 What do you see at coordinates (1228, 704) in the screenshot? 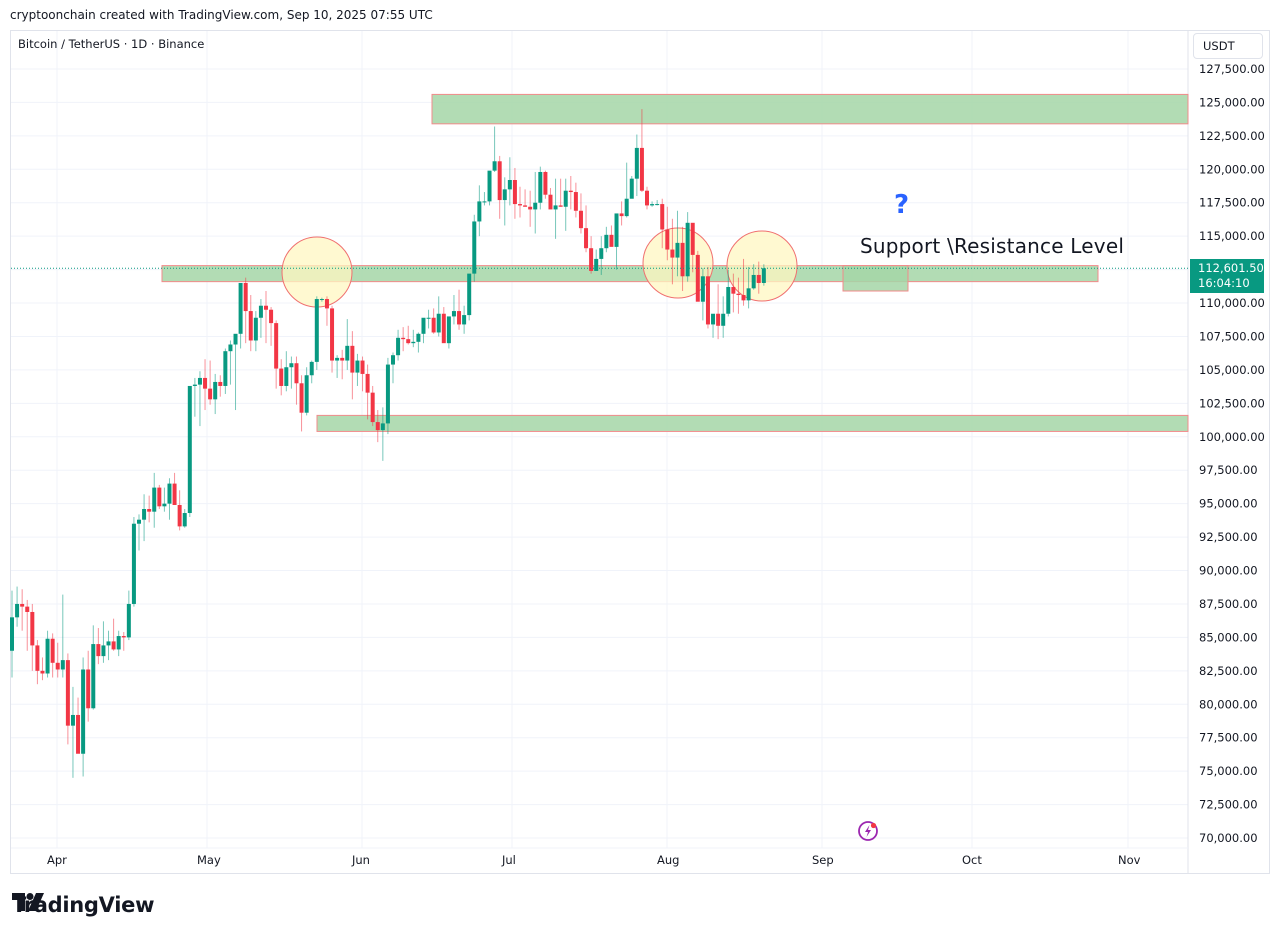
I see `price-axis-label: 80,000.00` at bounding box center [1228, 704].